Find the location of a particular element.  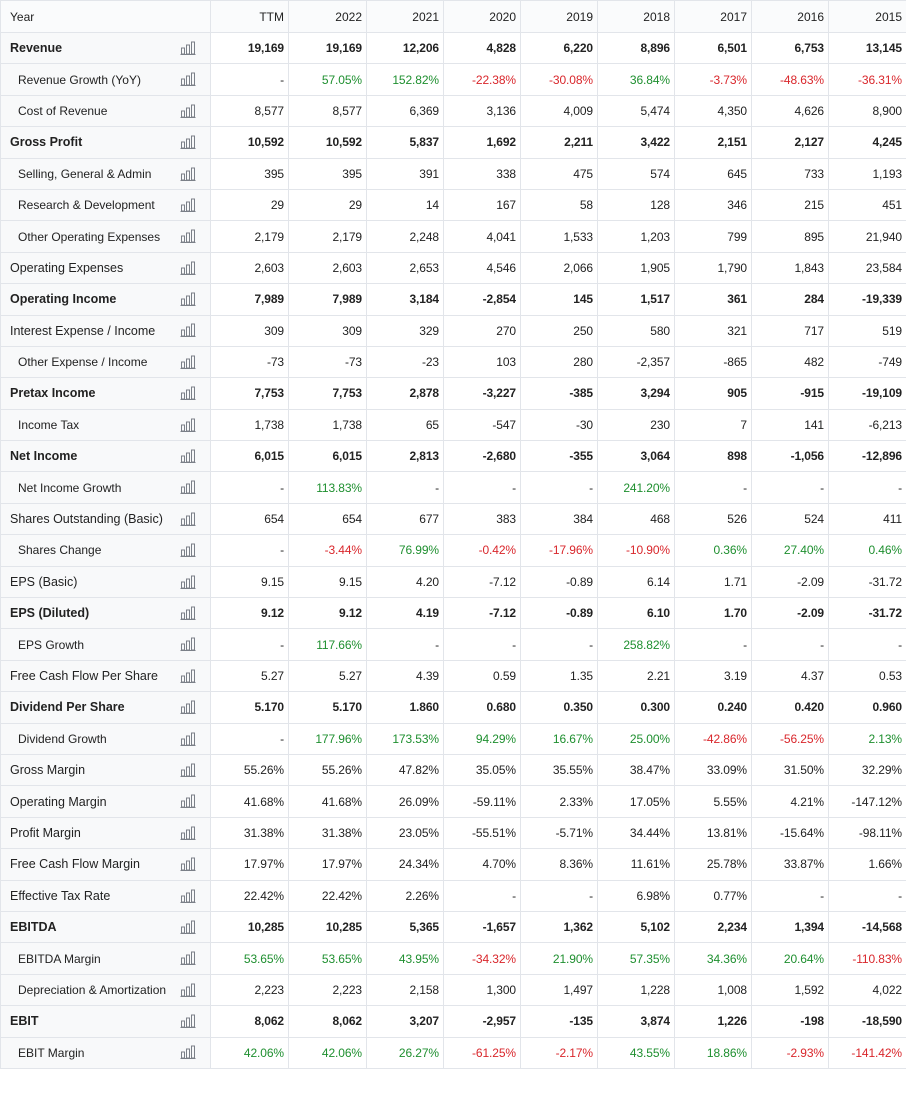

table-cell: 2,878 is located at coordinates (405, 393).